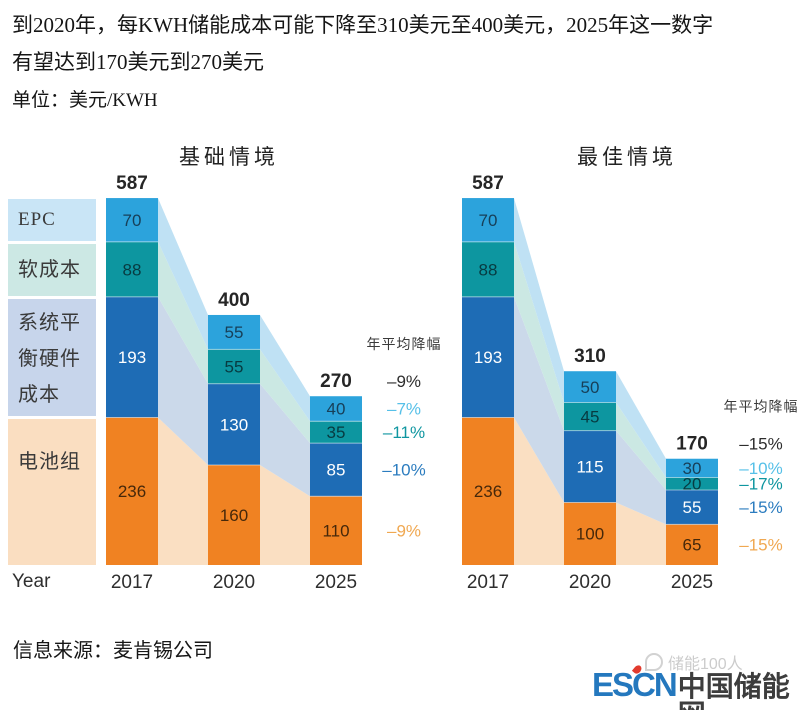 The width and height of the screenshot is (800, 710). Describe the element at coordinates (52, 270) in the screenshot. I see `legend-item-soft: 软成本` at that location.